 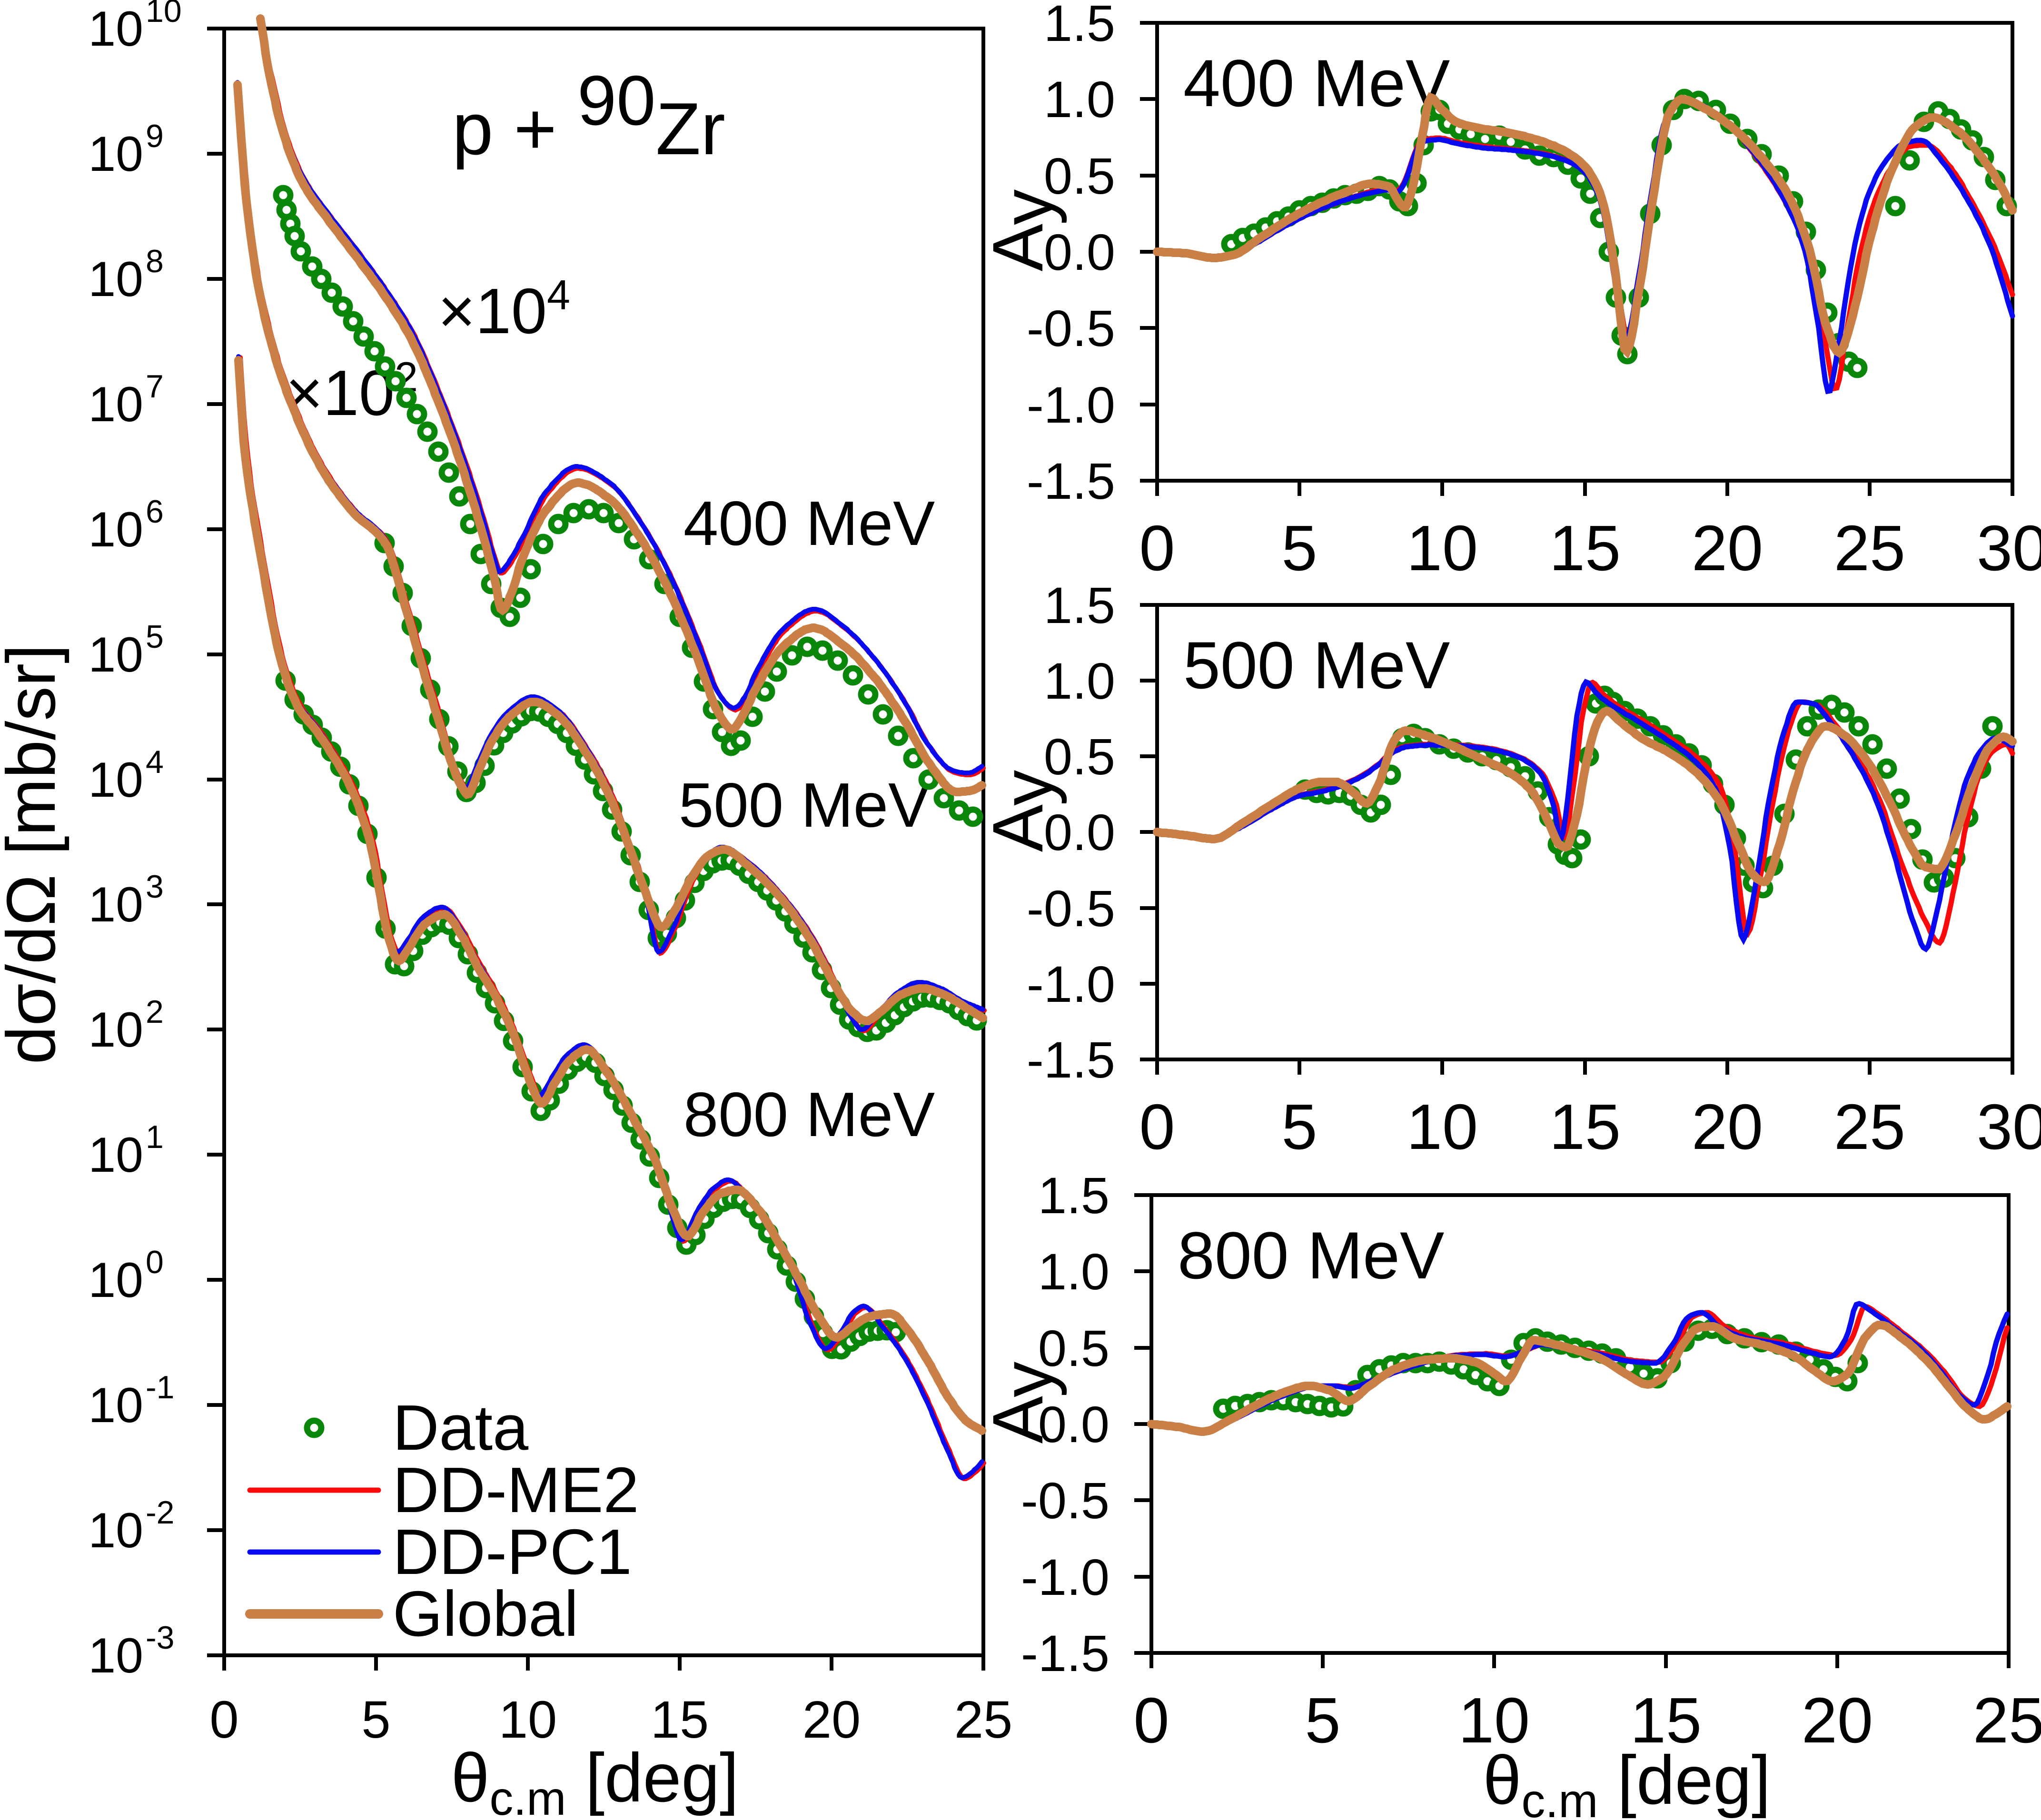 I want to click on svg-text: -2, so click(x=160, y=1512).